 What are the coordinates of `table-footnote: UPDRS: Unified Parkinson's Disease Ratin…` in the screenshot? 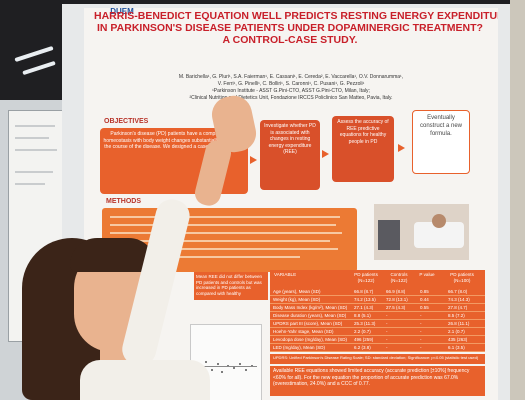 It's located at (377, 359).